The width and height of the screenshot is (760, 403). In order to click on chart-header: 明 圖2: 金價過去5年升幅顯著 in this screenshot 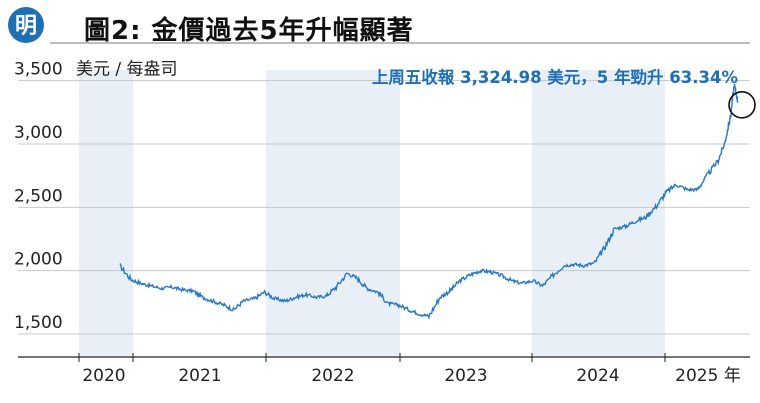, I will do `click(380, 29)`.